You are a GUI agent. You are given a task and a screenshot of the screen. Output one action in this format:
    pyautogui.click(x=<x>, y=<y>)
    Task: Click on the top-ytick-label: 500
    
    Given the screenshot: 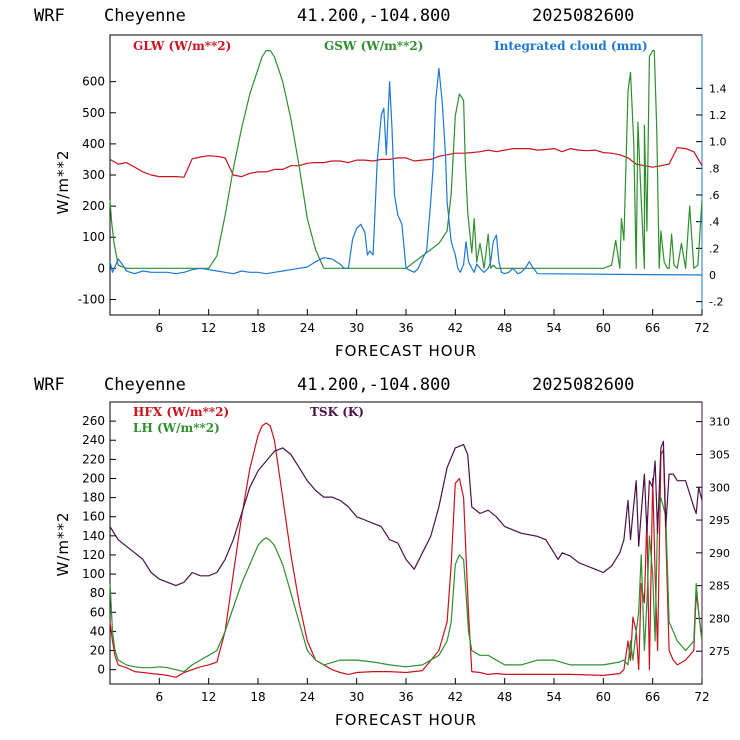 What is the action you would take?
    pyautogui.click(x=93, y=113)
    